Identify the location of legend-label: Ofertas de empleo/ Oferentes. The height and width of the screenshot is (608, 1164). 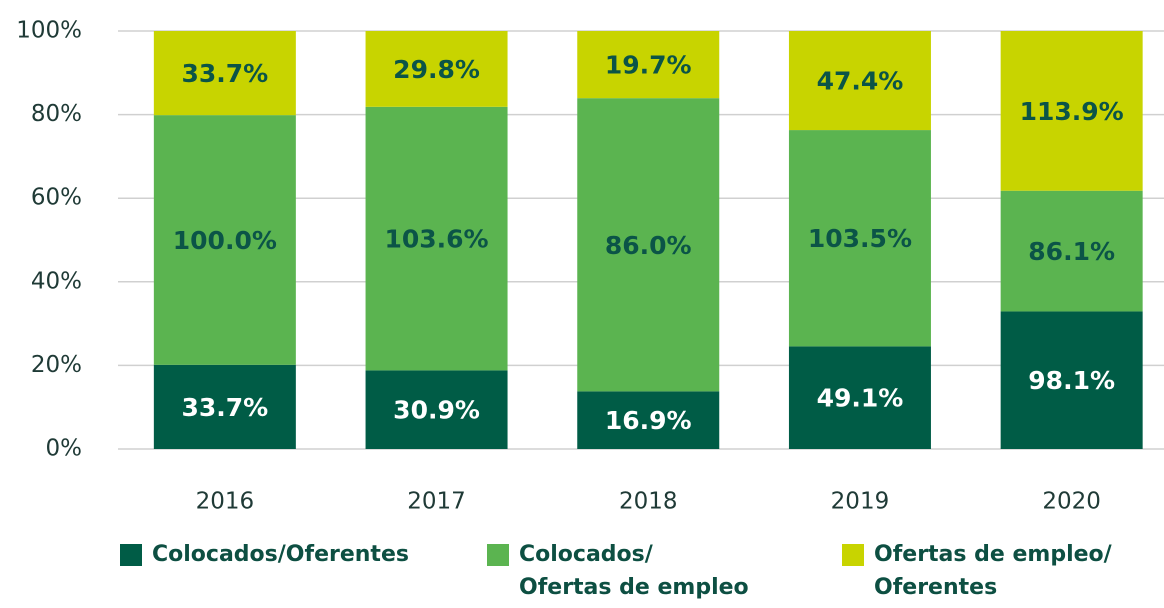
(993, 571).